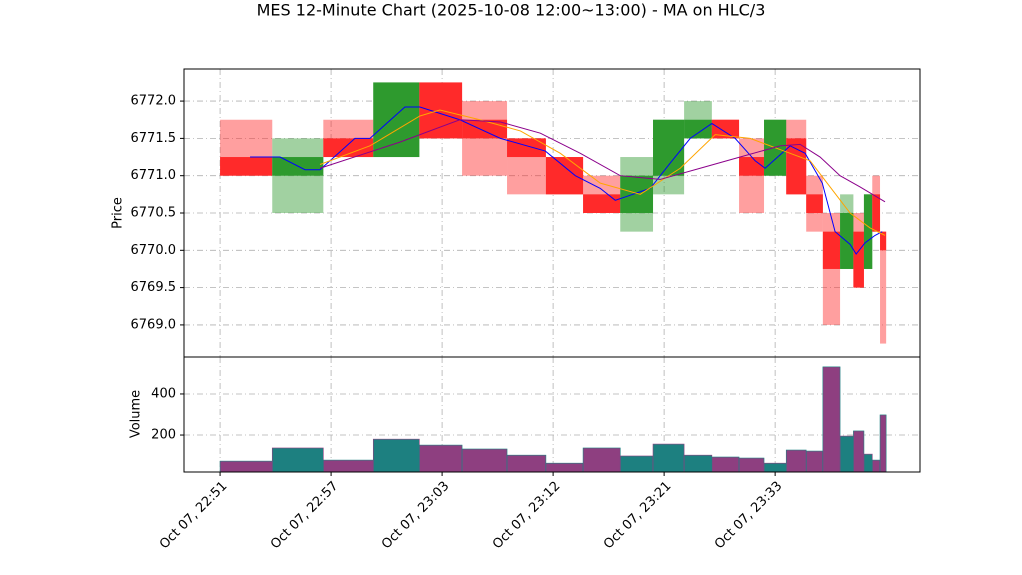 This screenshot has height=575, width=1022. I want to click on y-tick-label: 6769.0, so click(154, 324).